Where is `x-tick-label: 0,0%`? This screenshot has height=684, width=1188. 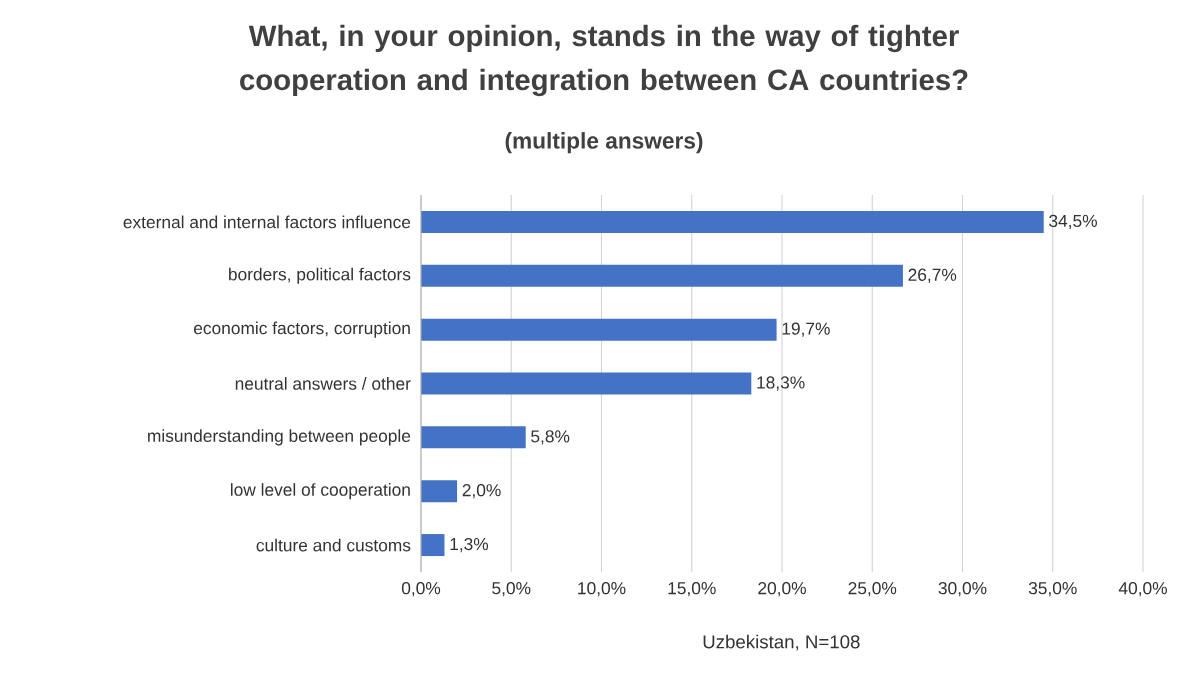 x-tick-label: 0,0% is located at coordinates (421, 589).